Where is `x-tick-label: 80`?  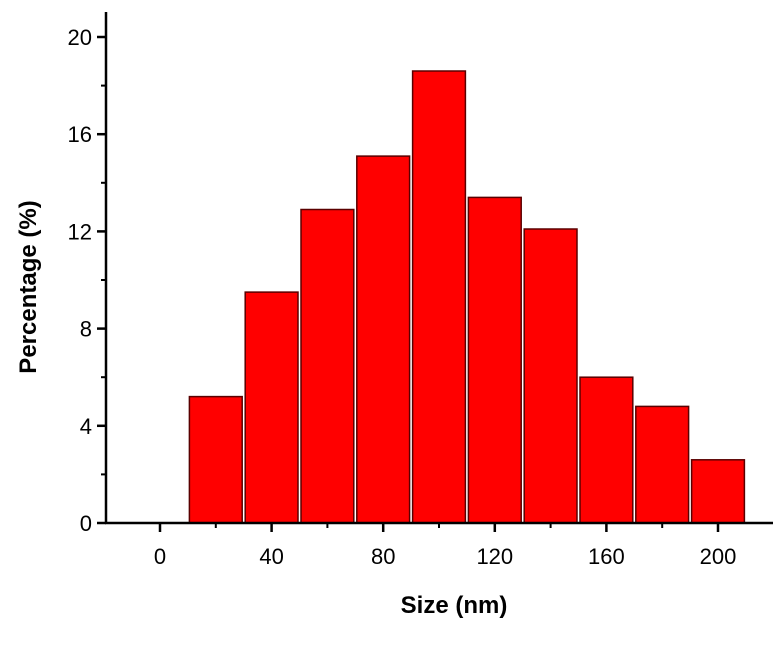
x-tick-label: 80 is located at coordinates (383, 556).